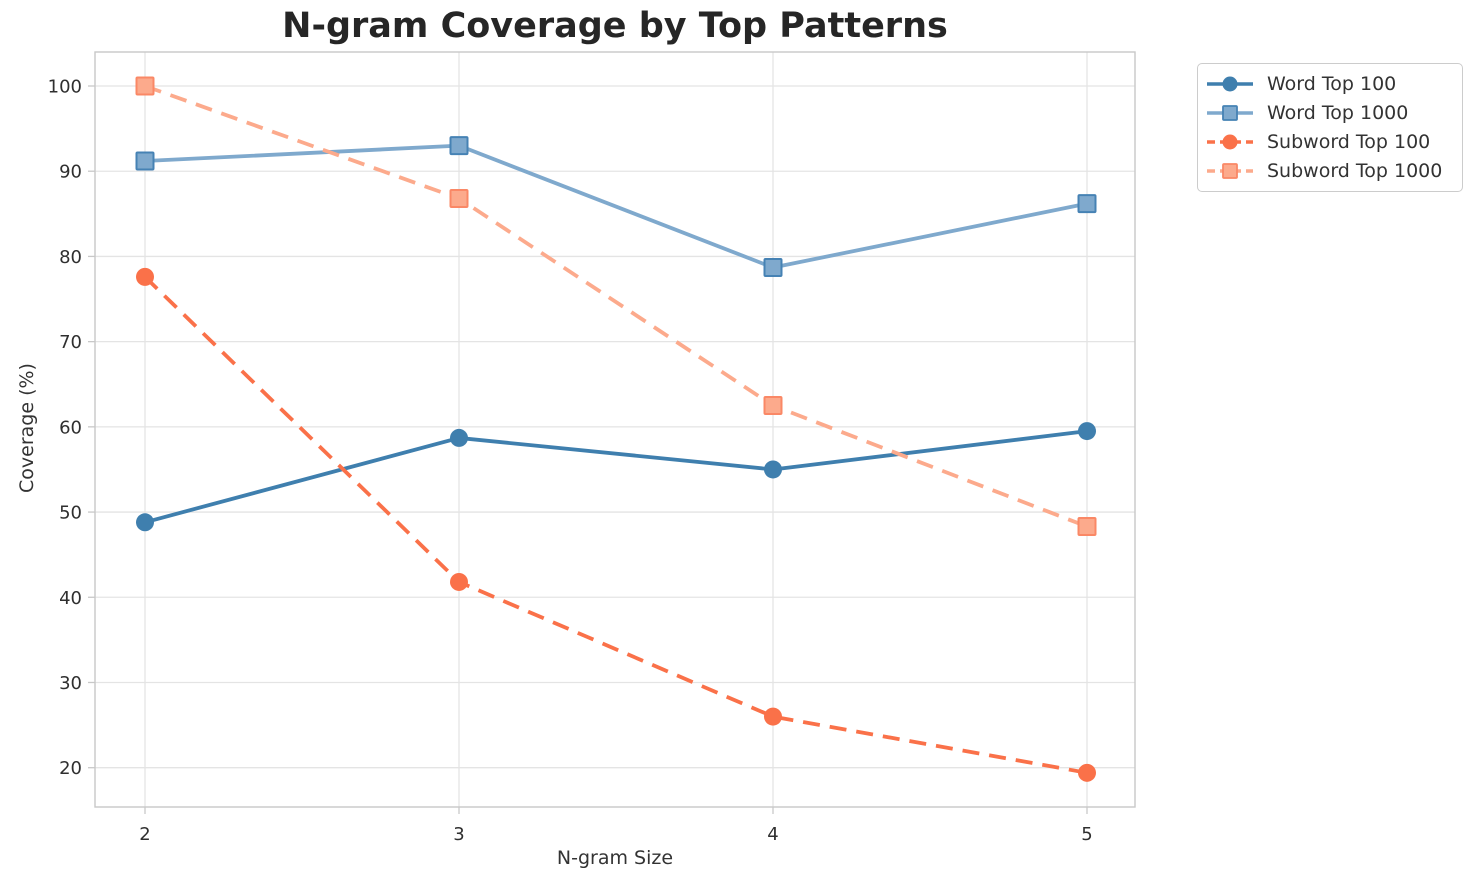  Describe the element at coordinates (70, 513) in the screenshot. I see `y-tick-label: 50` at that location.